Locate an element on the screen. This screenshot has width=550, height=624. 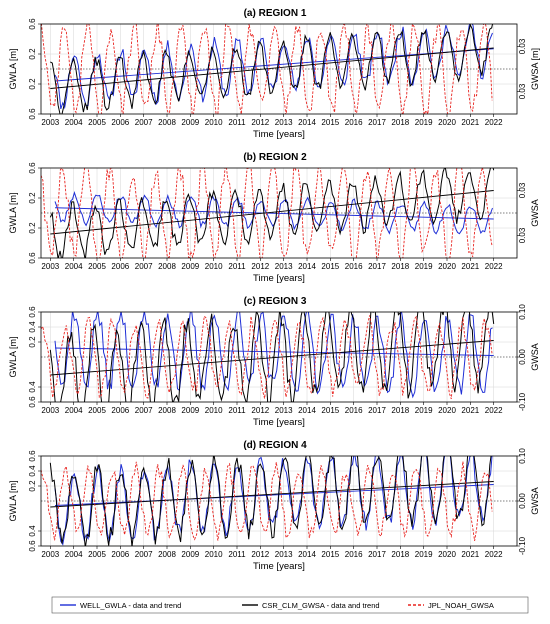
legend-jpl-label: JPL_NOAH_GWSA is located at coordinates (461, 605).